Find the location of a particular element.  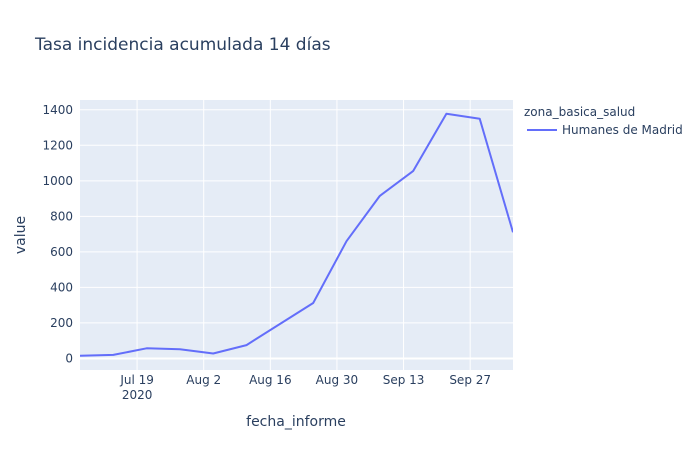

chart-title: Tasa incidencia acumulada 14 días is located at coordinates (182, 45).